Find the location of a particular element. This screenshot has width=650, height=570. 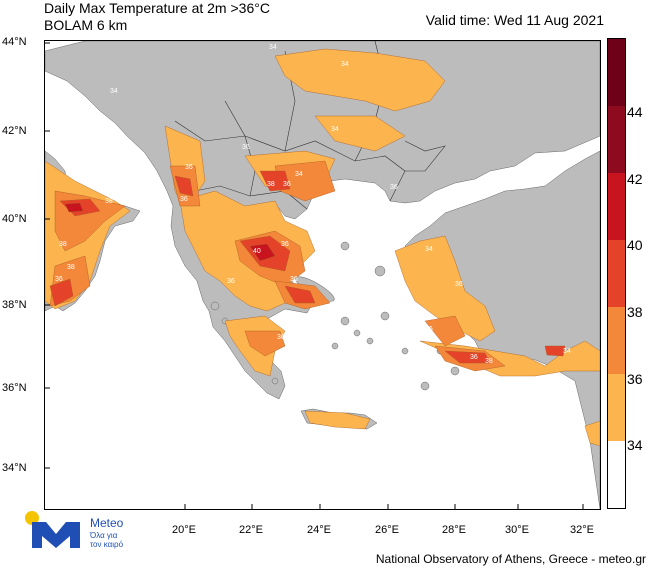

valid-time: Valid time: Wed 11 Aug 2021 is located at coordinates (514, 20).